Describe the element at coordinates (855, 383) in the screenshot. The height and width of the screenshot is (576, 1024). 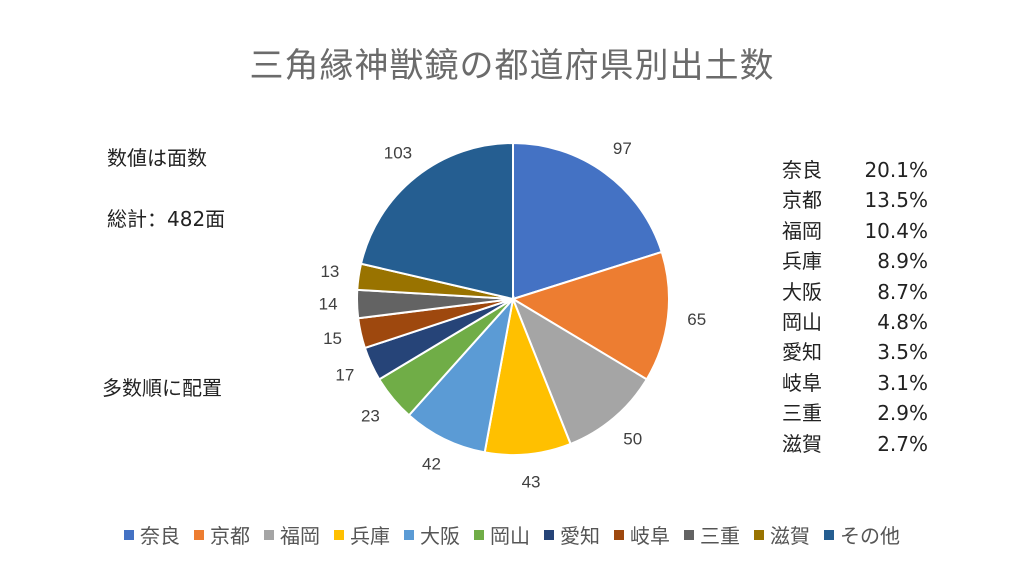
I see `percentage-row: 岐阜 3.1%` at that location.